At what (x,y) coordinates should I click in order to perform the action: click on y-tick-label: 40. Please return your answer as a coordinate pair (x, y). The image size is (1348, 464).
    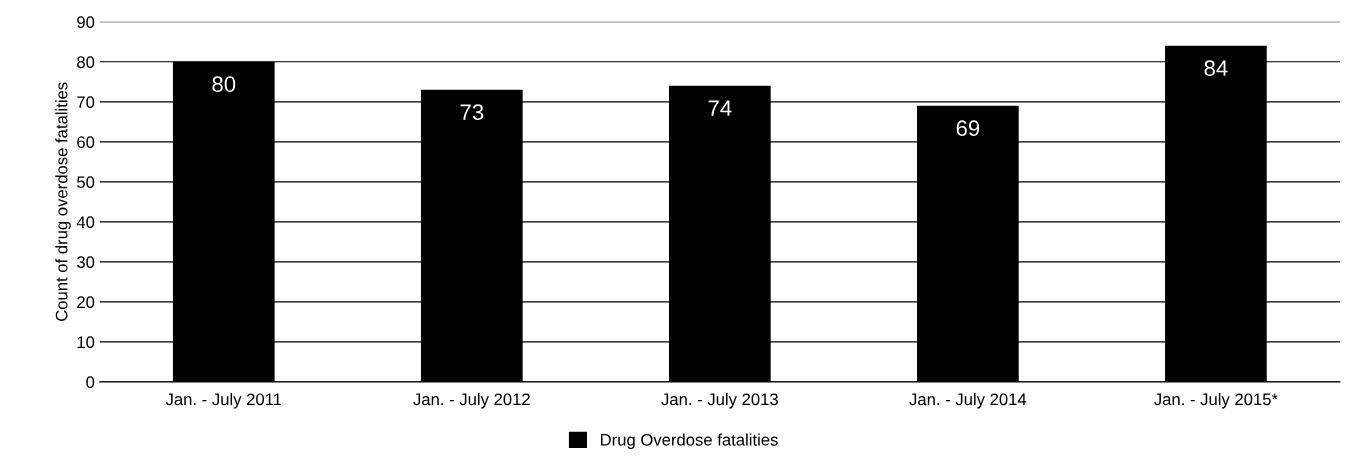
    Looking at the image, I should click on (85, 222).